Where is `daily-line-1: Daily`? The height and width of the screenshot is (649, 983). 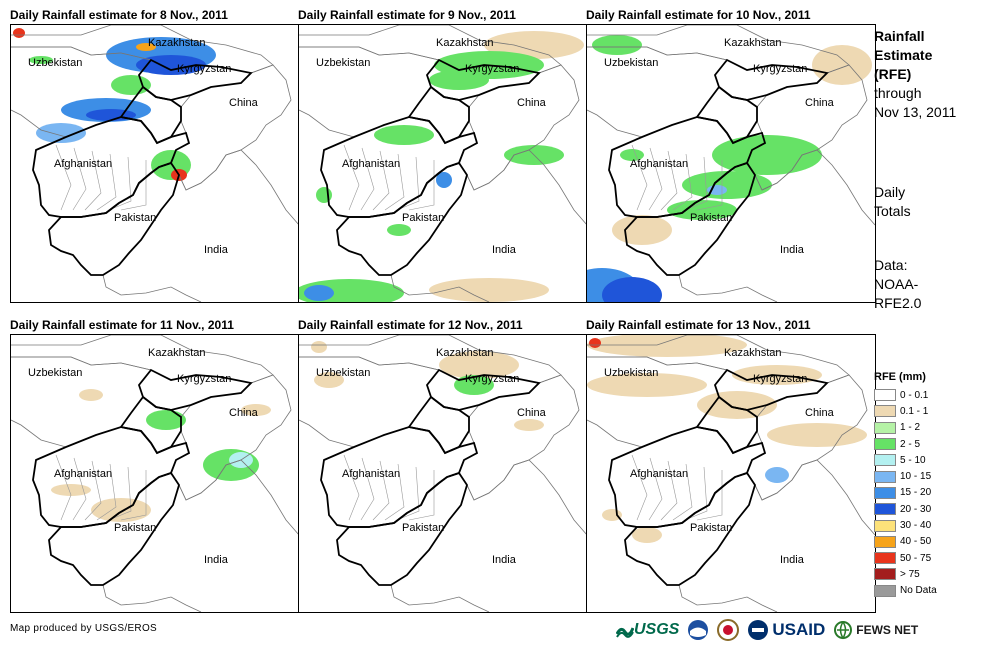
daily-line-1: Daily is located at coordinates (890, 192).